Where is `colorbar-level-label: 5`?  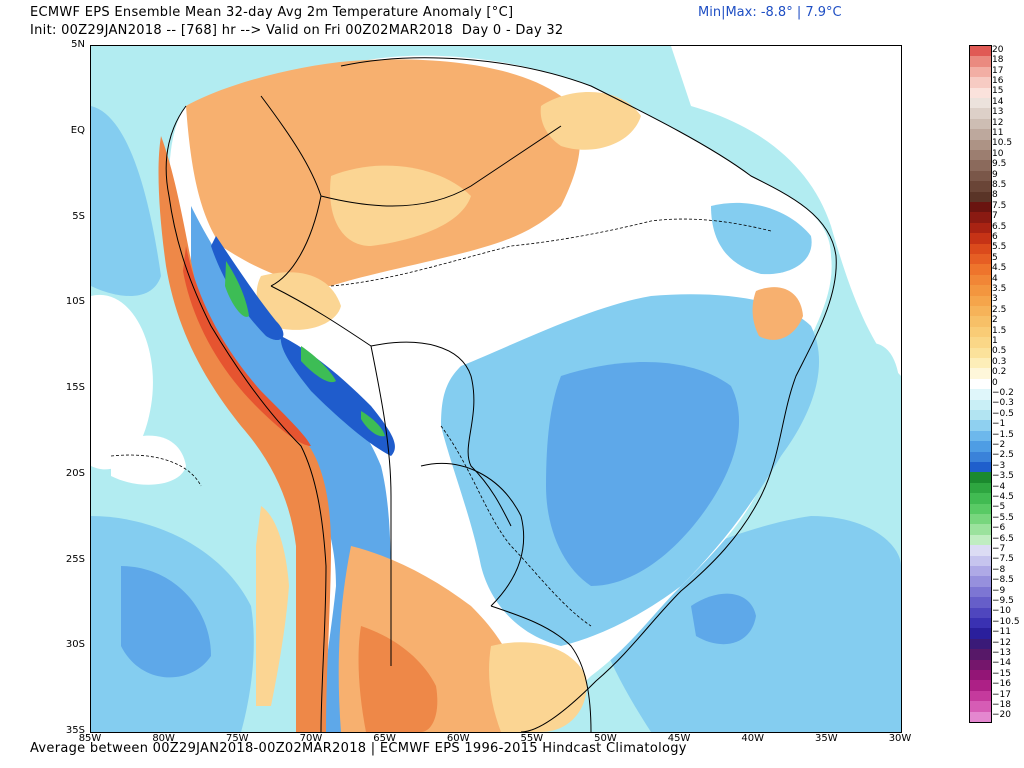 colorbar-level-label: 5 is located at coordinates (995, 257).